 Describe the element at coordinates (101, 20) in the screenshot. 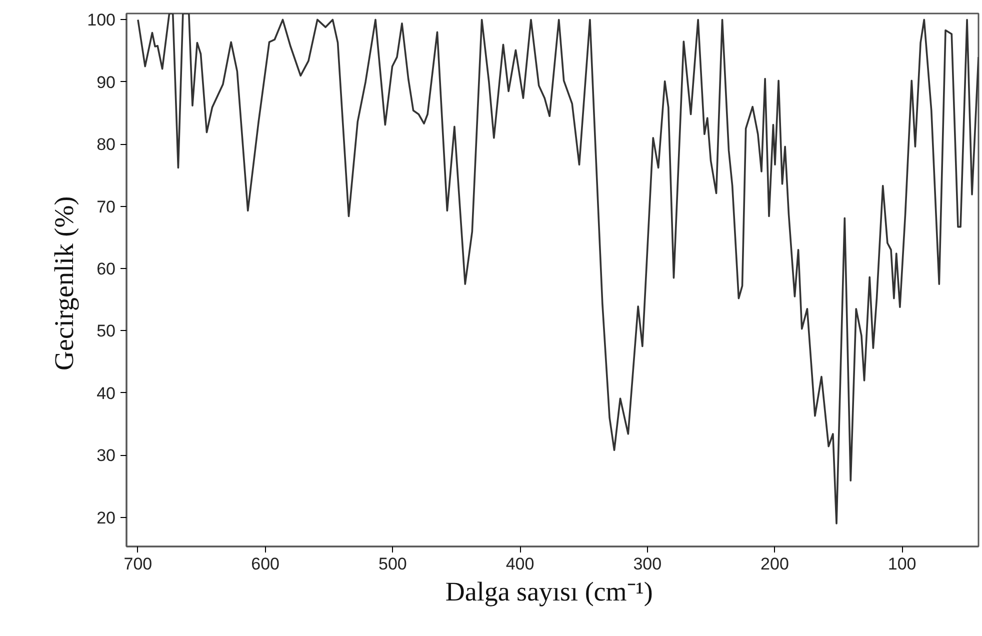

I see `y-tick-label: 100` at that location.